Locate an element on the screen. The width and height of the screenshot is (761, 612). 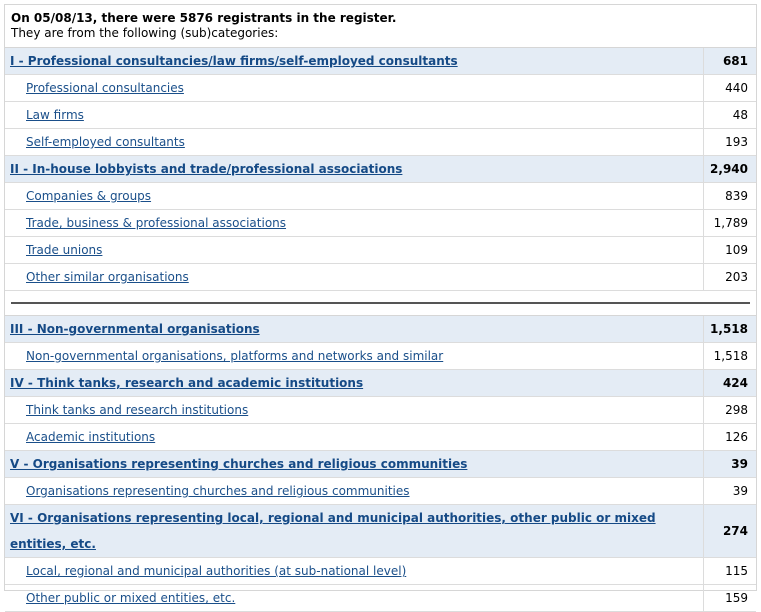
registrant-count: 126 is located at coordinates (729, 437).